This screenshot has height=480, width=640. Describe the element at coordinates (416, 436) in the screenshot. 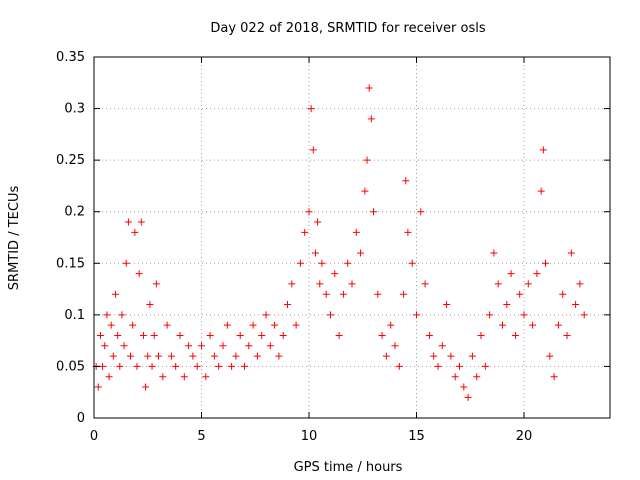

I see `x-tick-label: 15` at that location.